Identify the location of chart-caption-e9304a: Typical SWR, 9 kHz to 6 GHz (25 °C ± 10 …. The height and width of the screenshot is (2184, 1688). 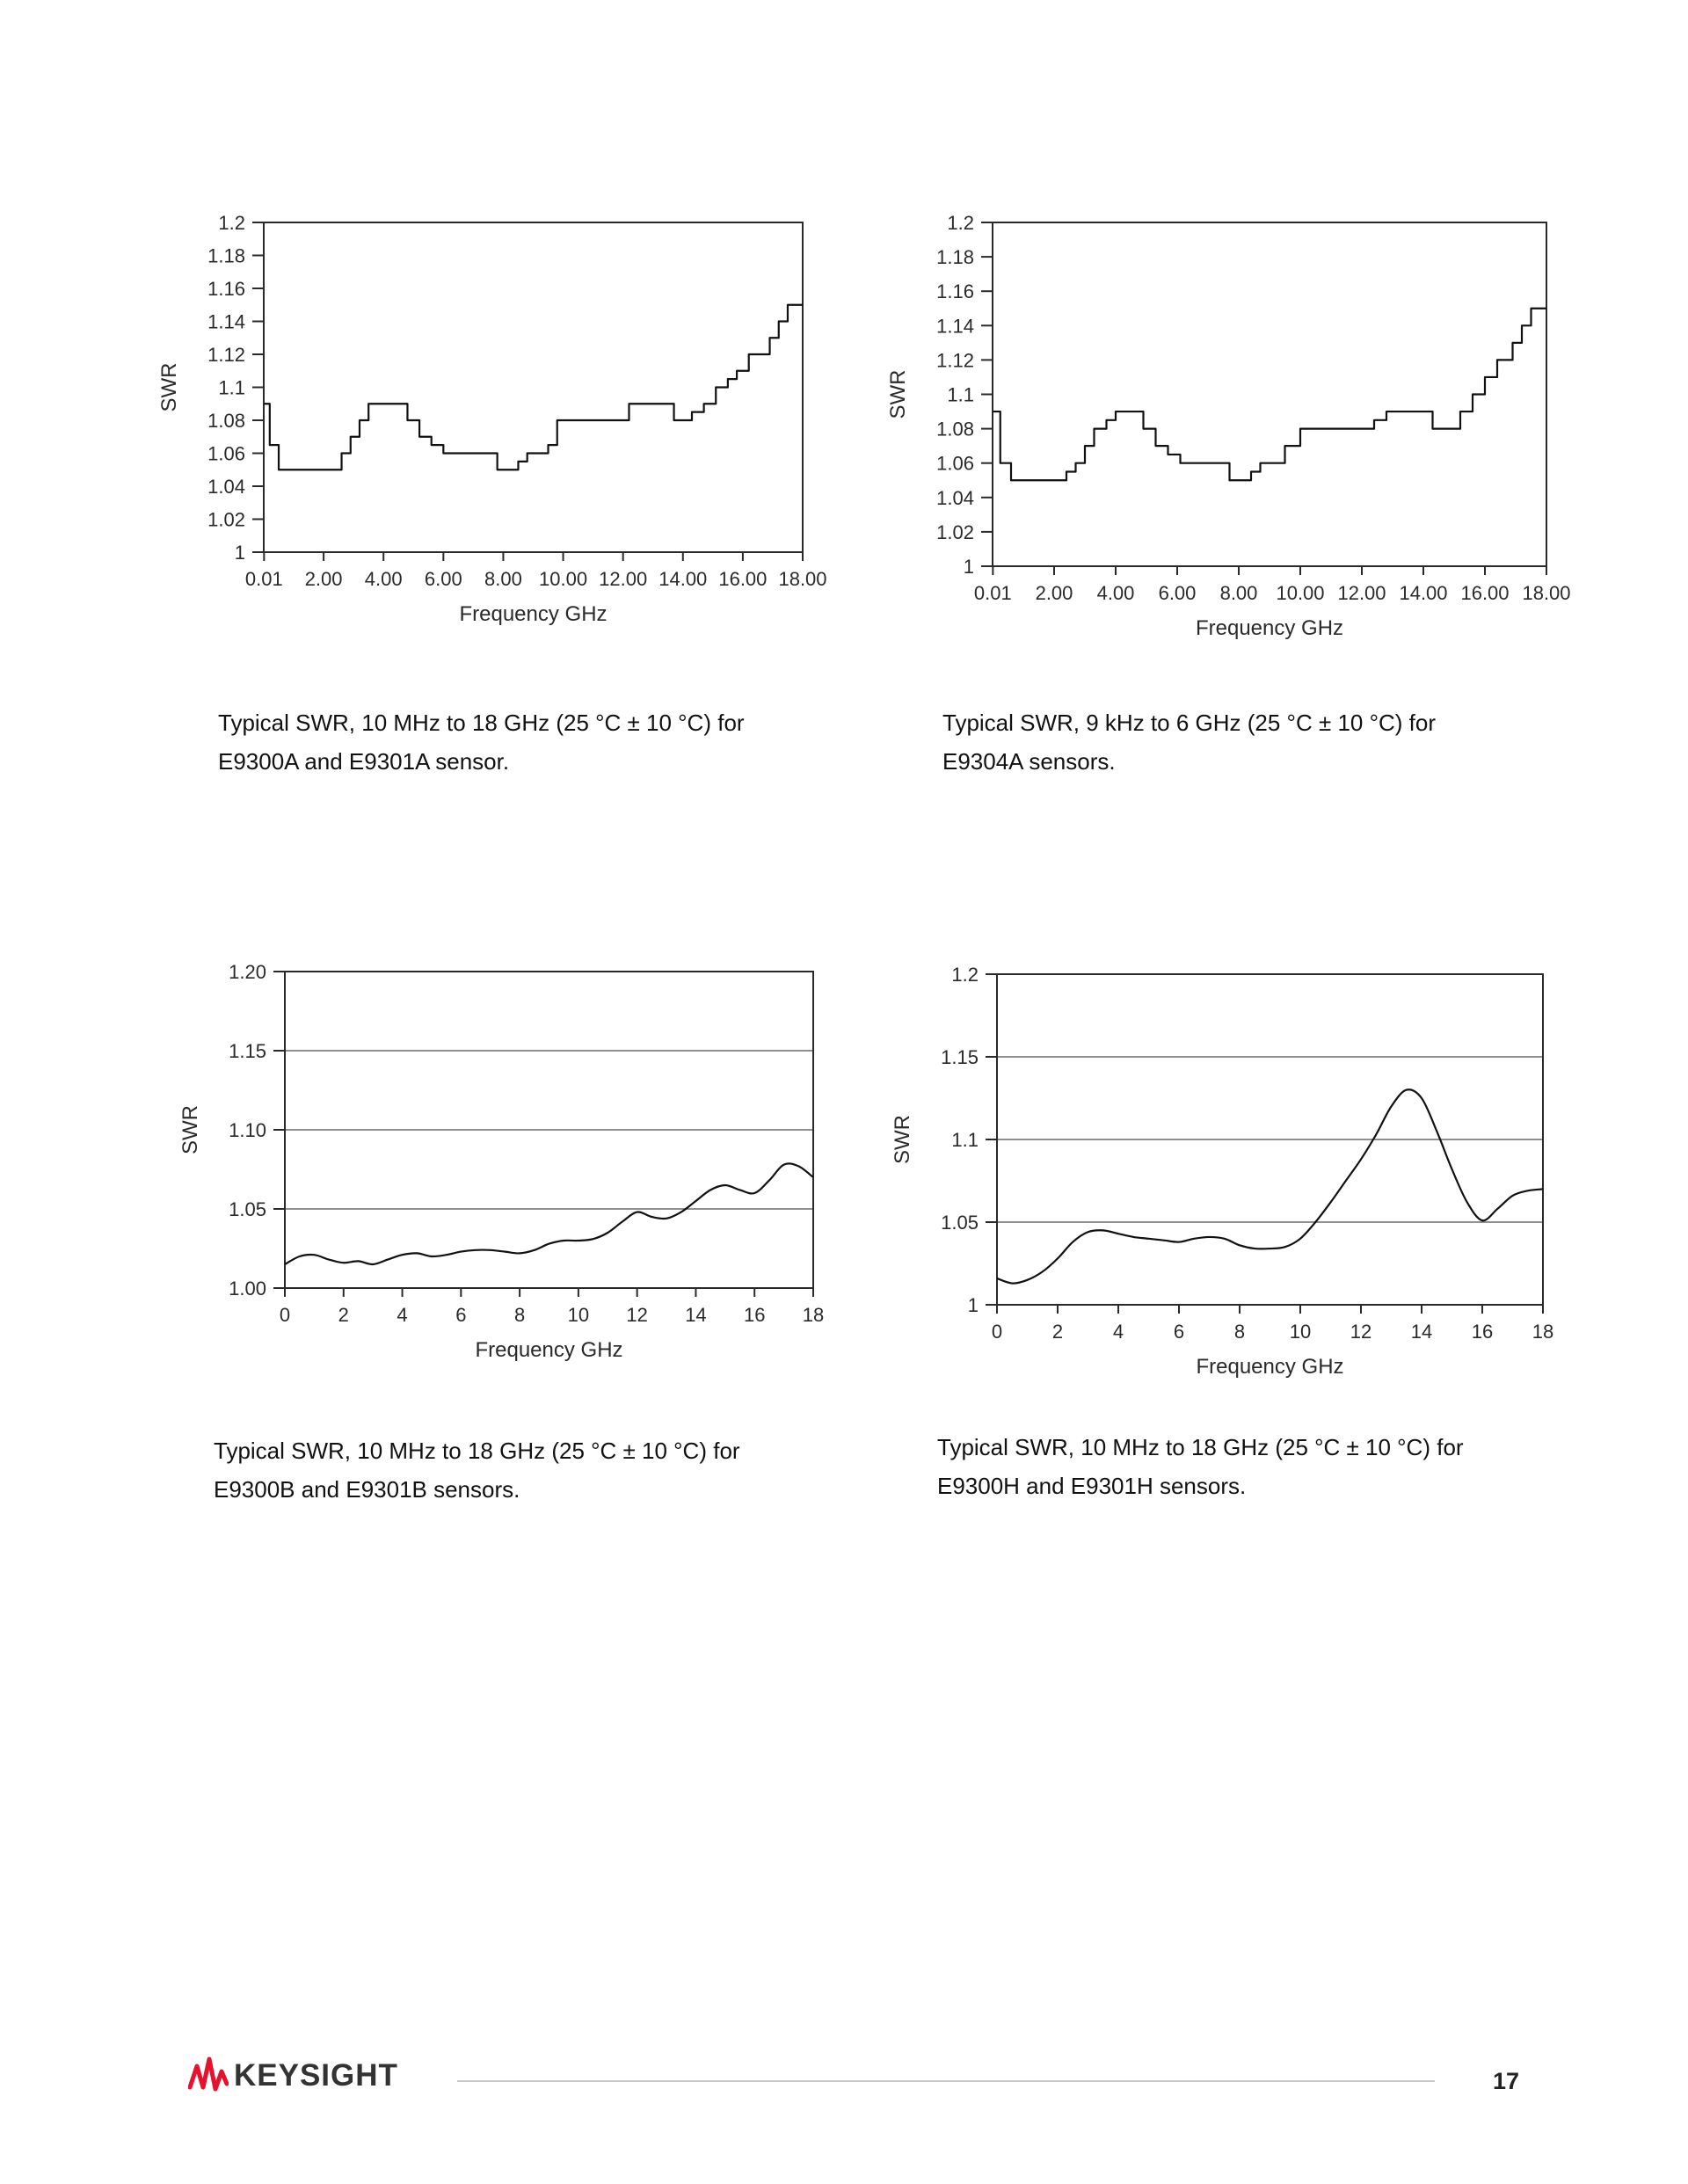
(1189, 742).